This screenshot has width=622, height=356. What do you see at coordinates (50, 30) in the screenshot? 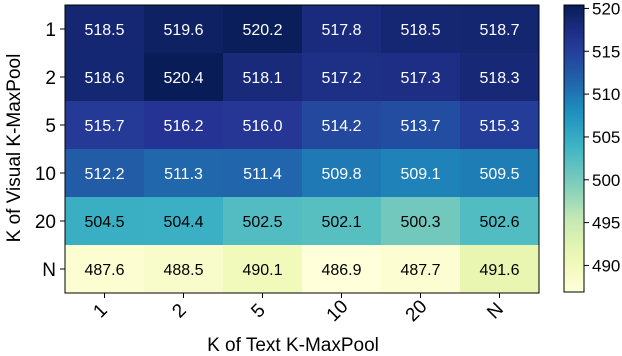
I see `y-tick-label: 1` at bounding box center [50, 30].